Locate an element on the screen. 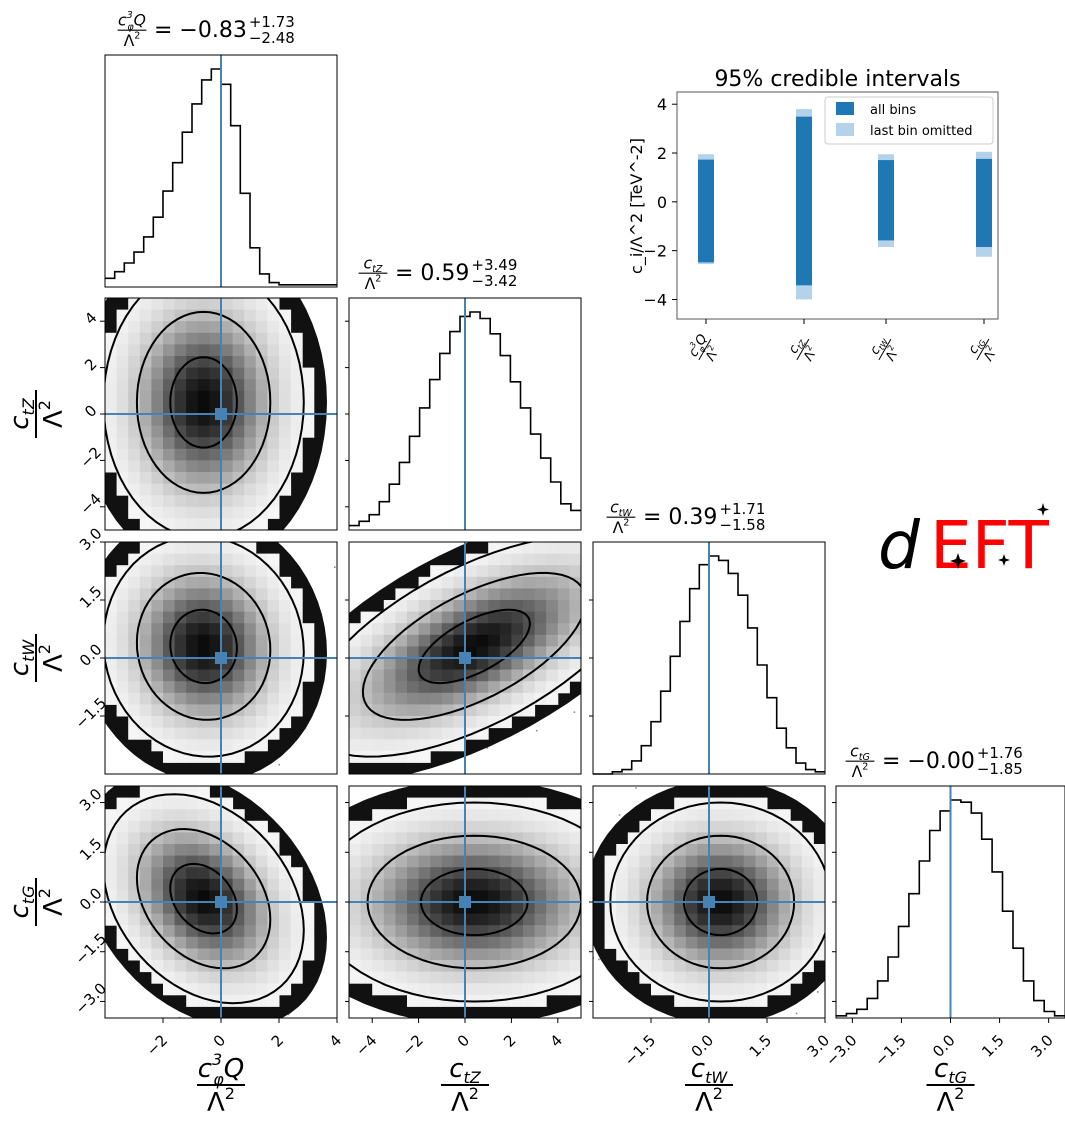 Image resolution: width=1065 pixels, height=1125 pixels. xtick-label-cphiQ3-1: 0 is located at coordinates (219, 1040).